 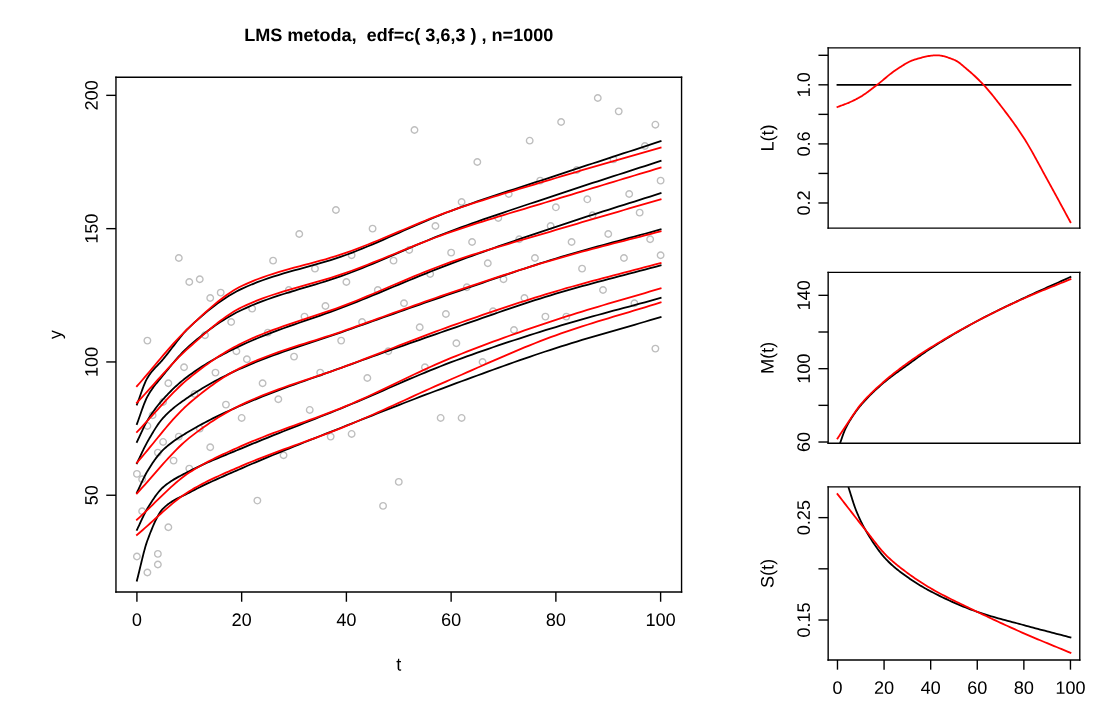 I want to click on y-axis-title: y, so click(x=58, y=335).